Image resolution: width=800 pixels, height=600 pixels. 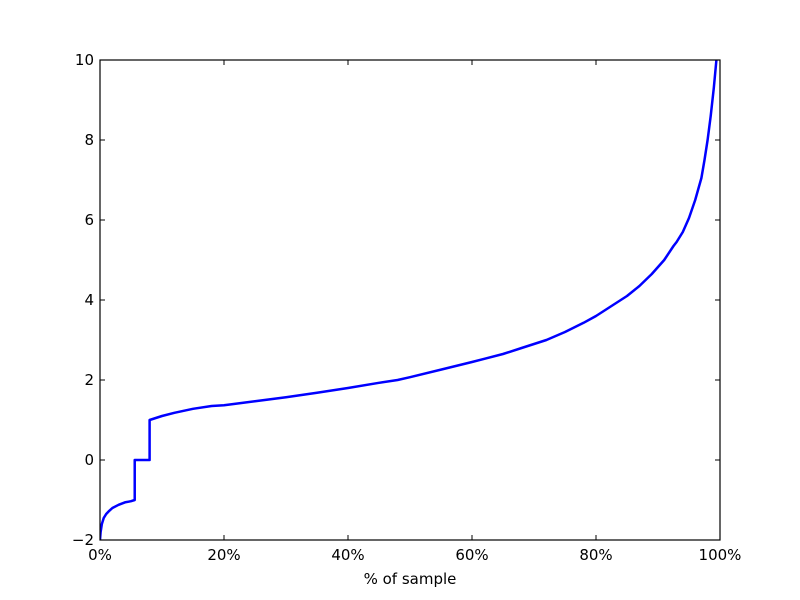 What do you see at coordinates (84, 60) in the screenshot?
I see `y-tick-label: 10` at bounding box center [84, 60].